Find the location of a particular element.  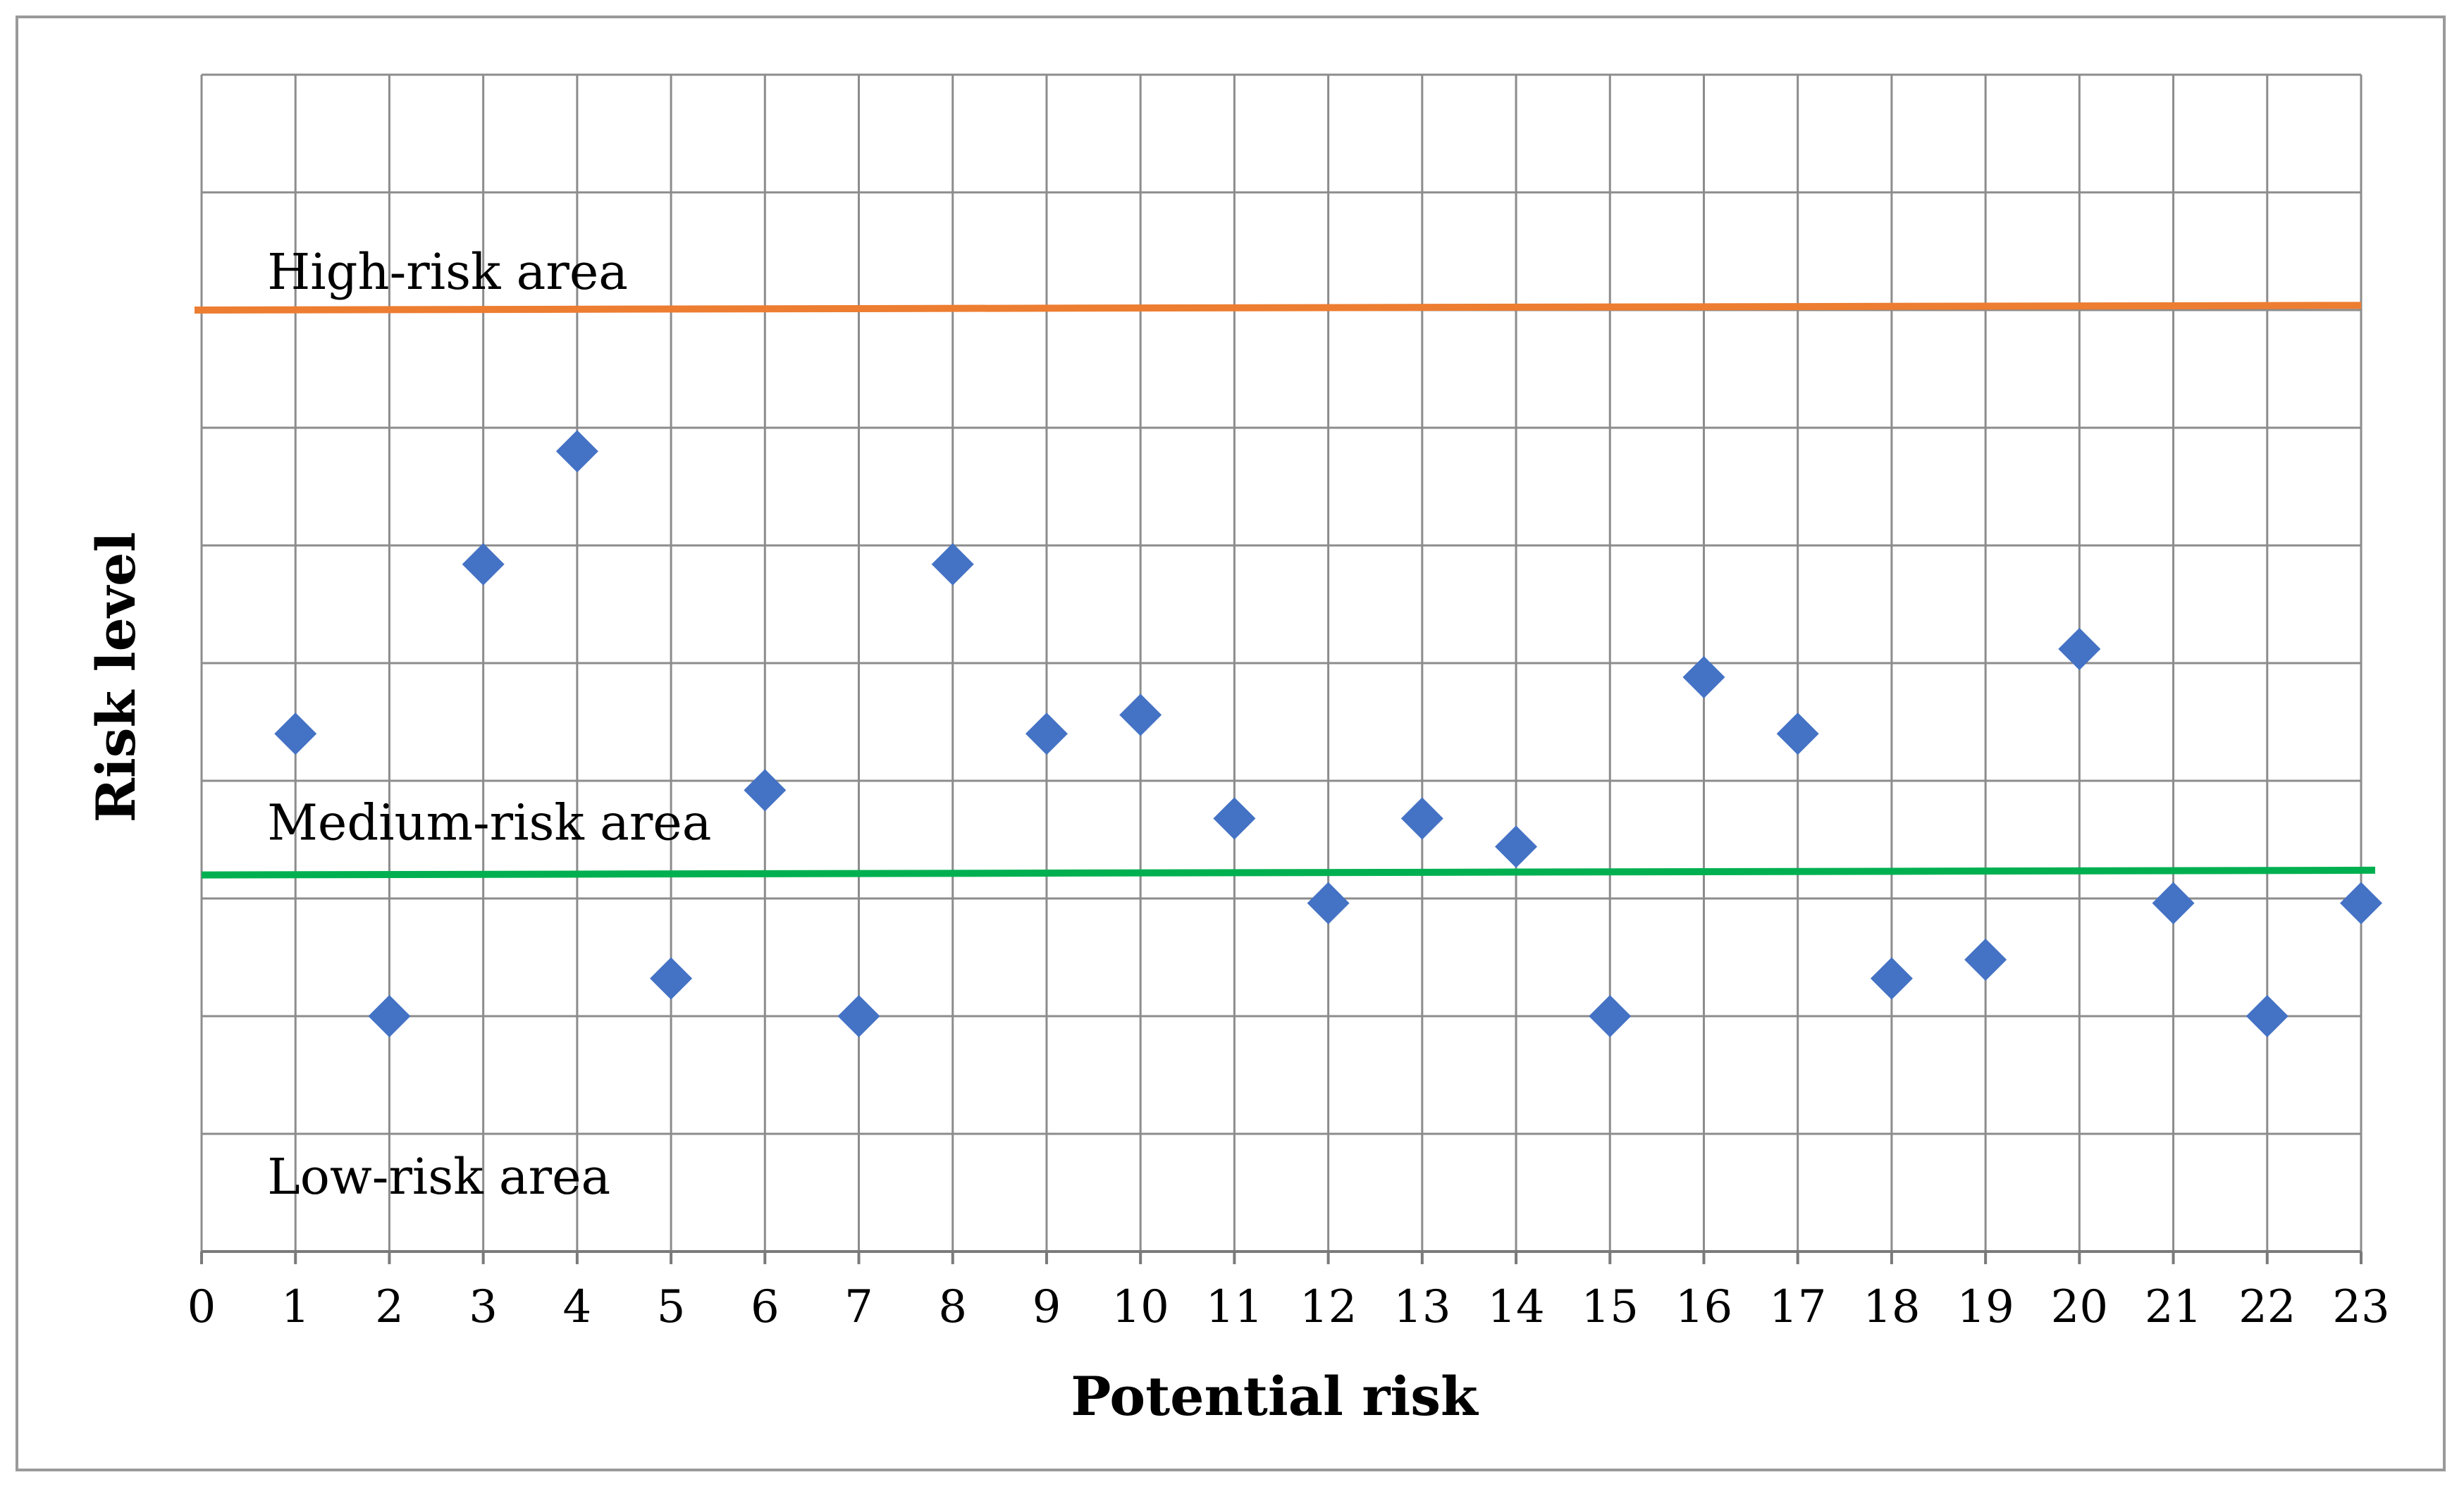

x-tick-label-1: 1 is located at coordinates (295, 1307).